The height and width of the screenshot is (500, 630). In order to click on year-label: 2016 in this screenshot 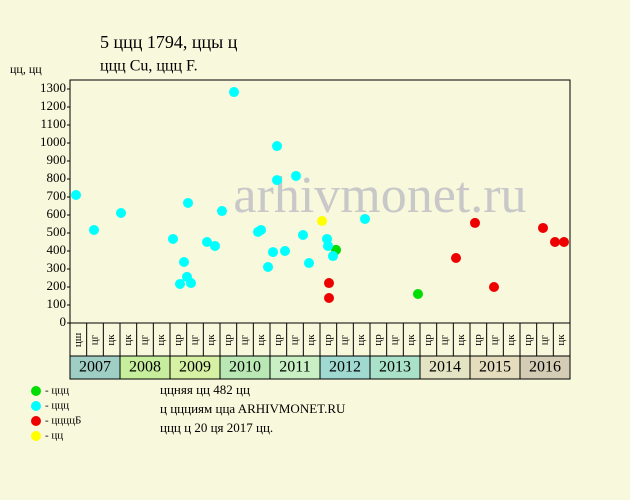, I will do `click(545, 367)`.